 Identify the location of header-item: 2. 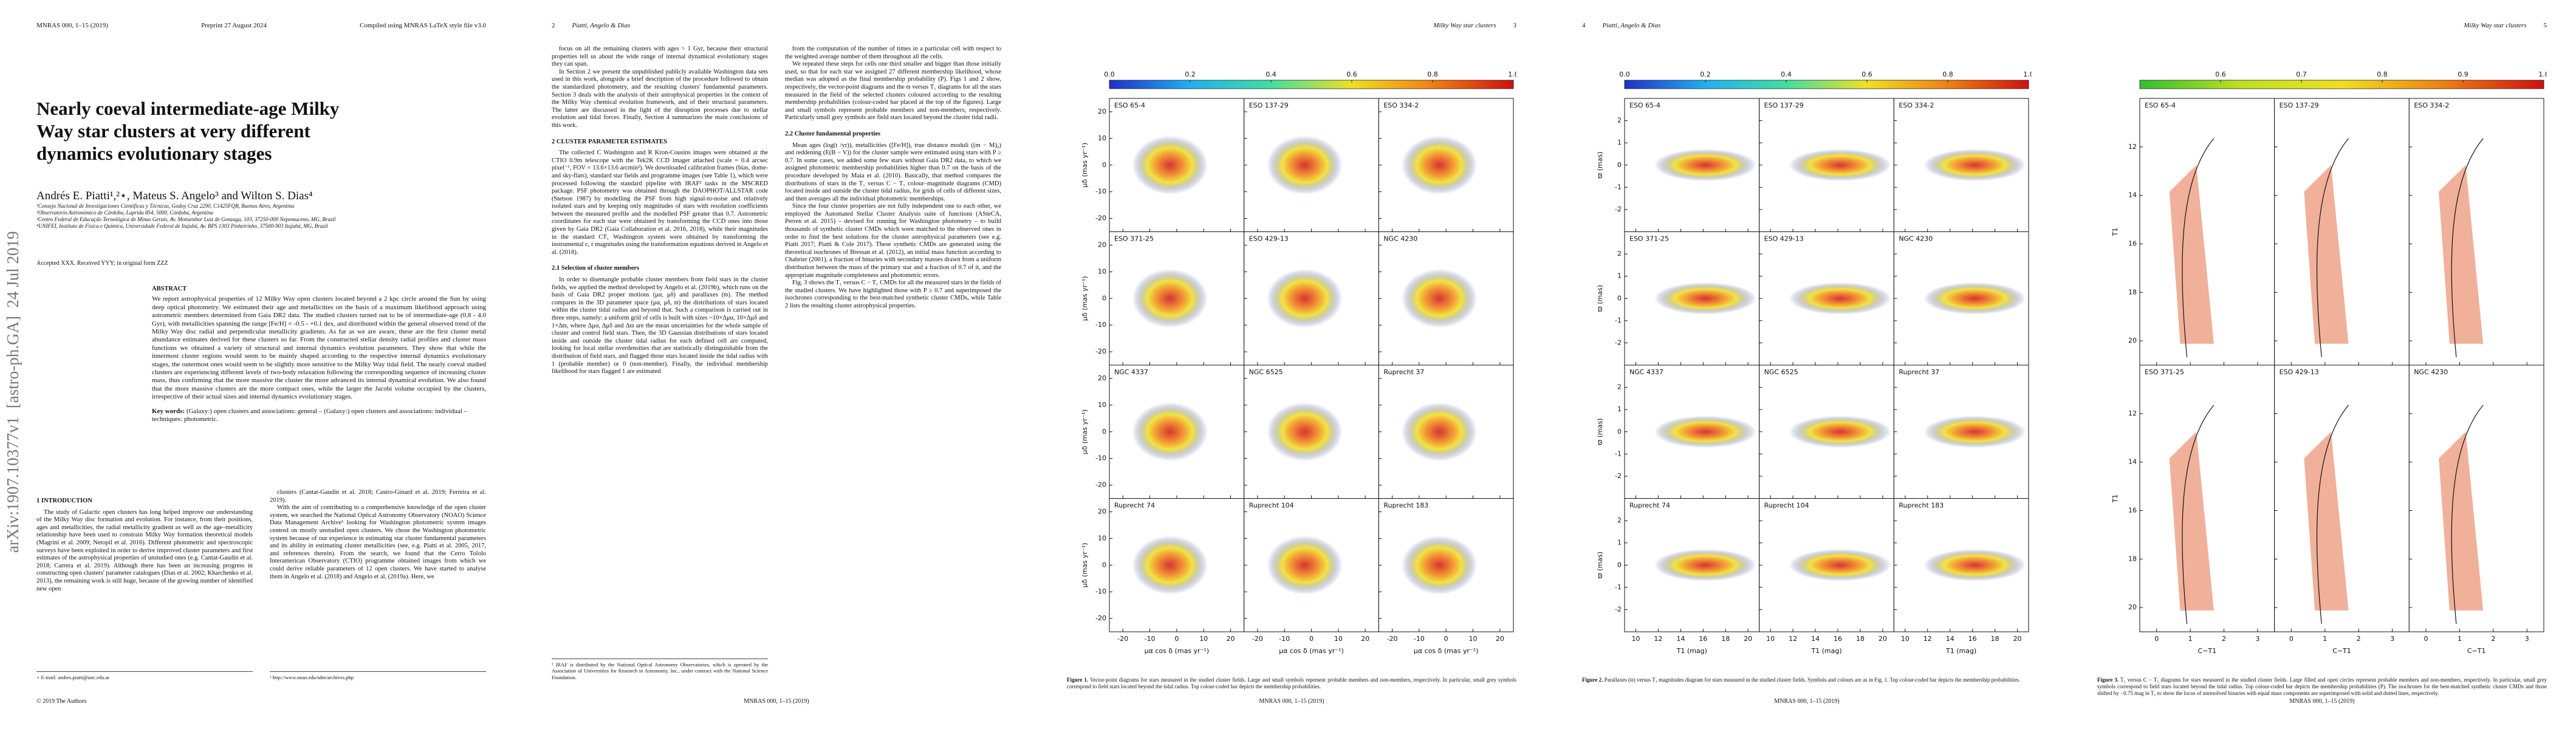
(553, 26).